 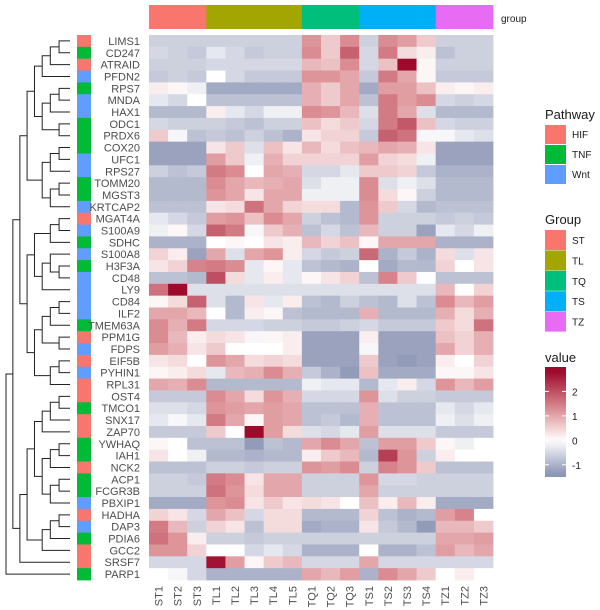 What do you see at coordinates (484, 596) in the screenshot?
I see `column-label: TZ3` at bounding box center [484, 596].